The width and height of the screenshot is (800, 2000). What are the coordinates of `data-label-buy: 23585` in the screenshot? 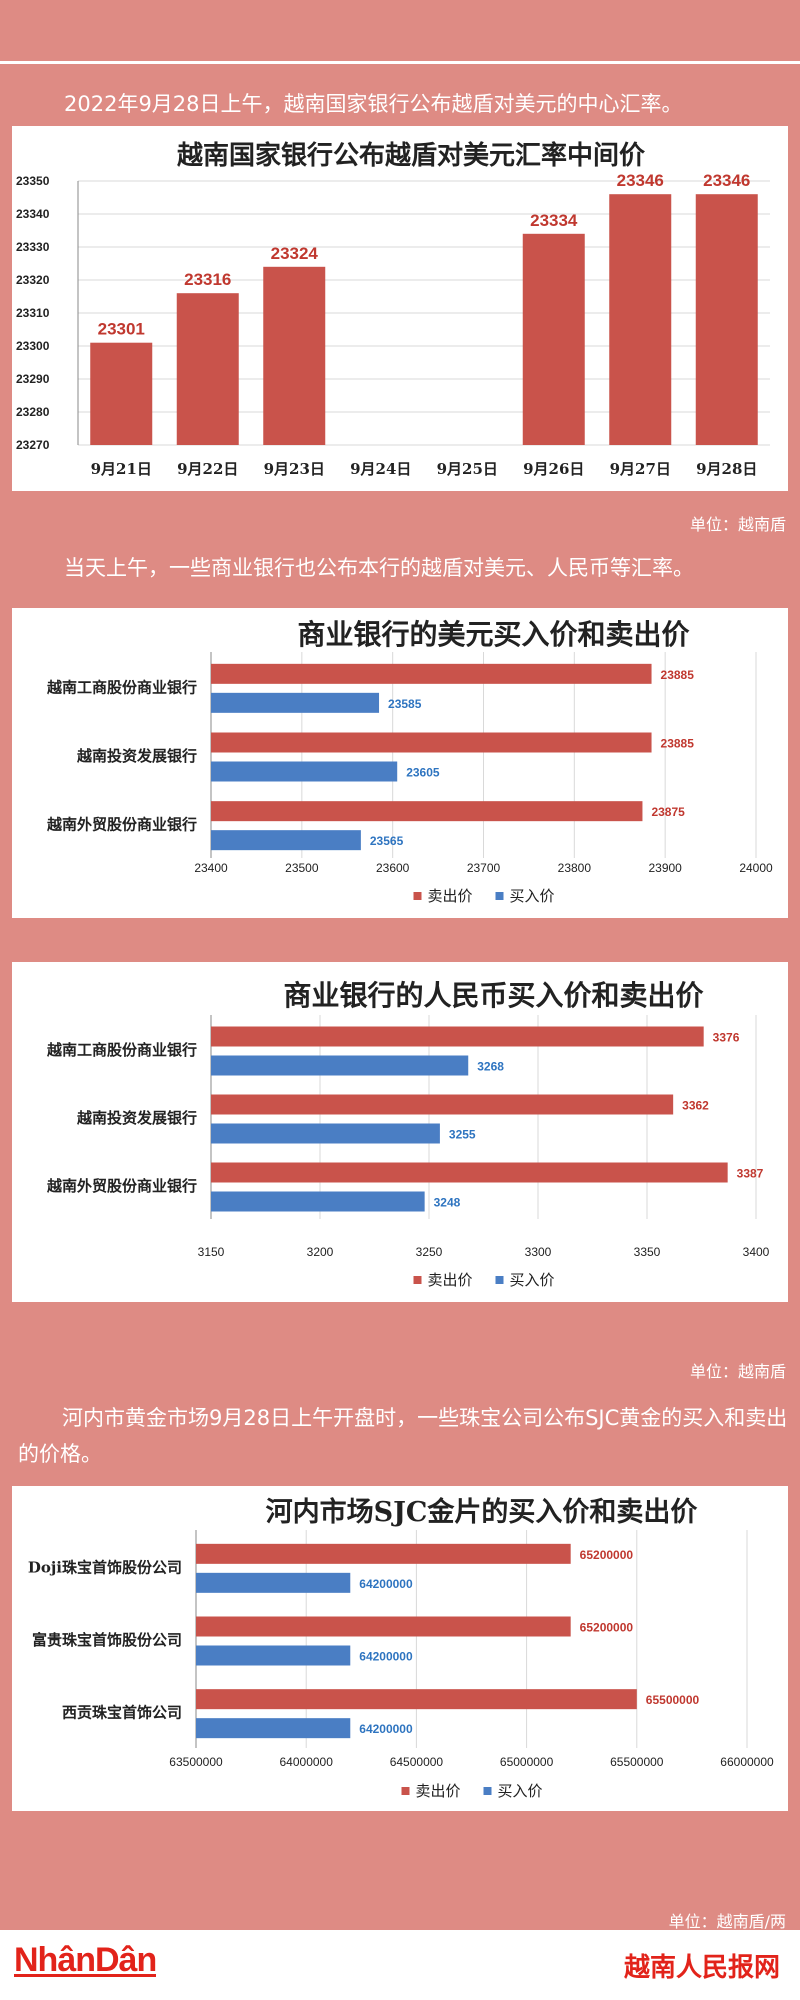 It's located at (405, 704).